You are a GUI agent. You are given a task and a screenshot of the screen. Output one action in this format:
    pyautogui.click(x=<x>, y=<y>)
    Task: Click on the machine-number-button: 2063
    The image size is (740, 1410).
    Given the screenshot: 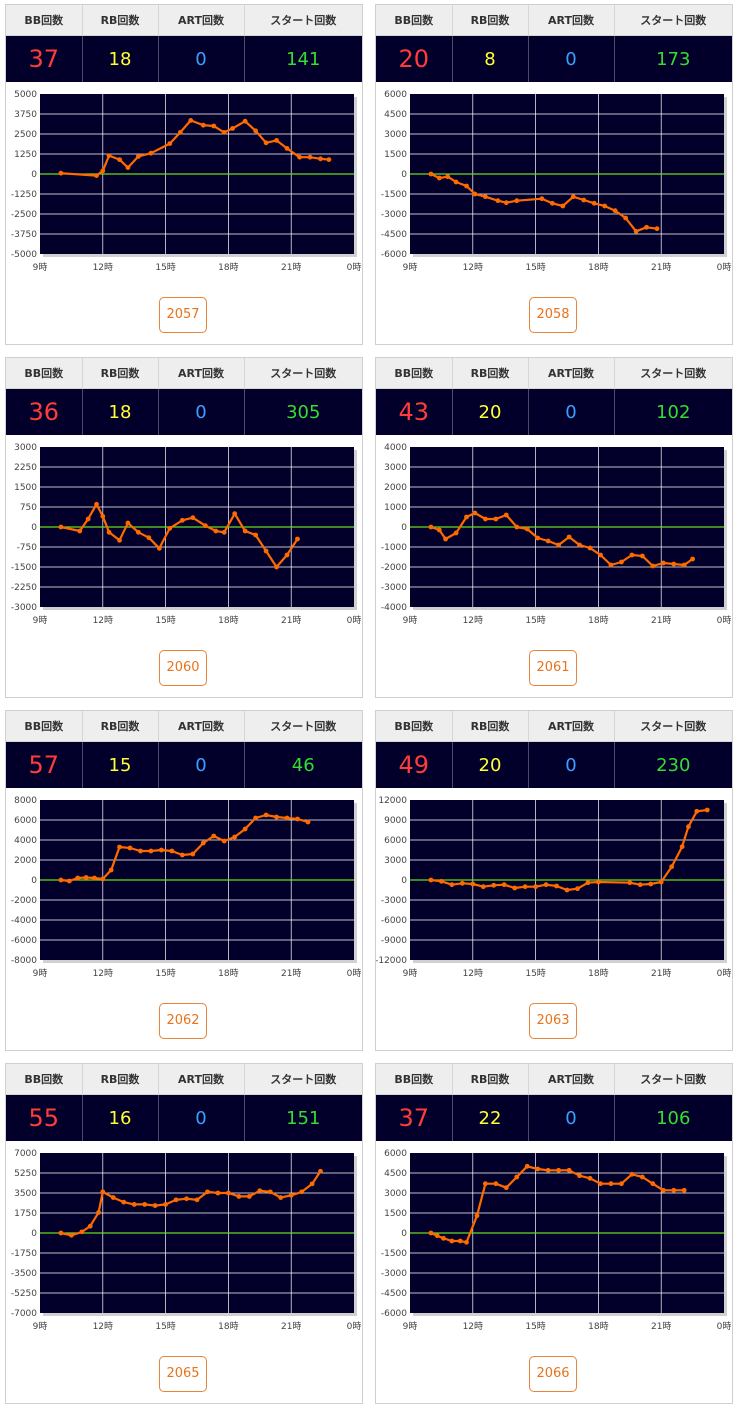 What is the action you would take?
    pyautogui.click(x=553, y=1021)
    